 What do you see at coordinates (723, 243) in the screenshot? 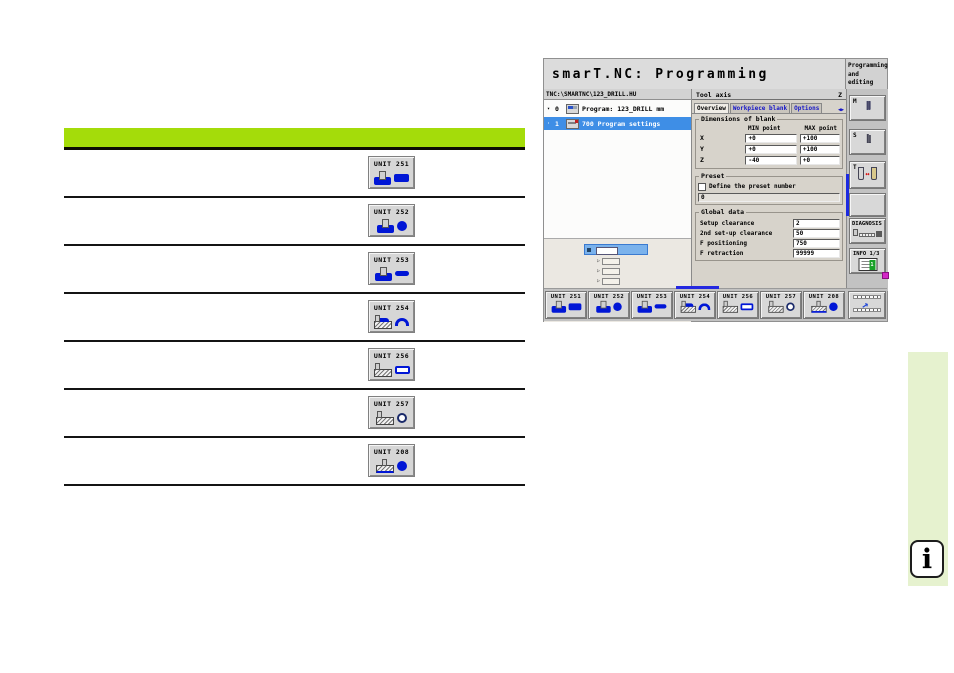
I see `field-label: F positioning` at bounding box center [723, 243].